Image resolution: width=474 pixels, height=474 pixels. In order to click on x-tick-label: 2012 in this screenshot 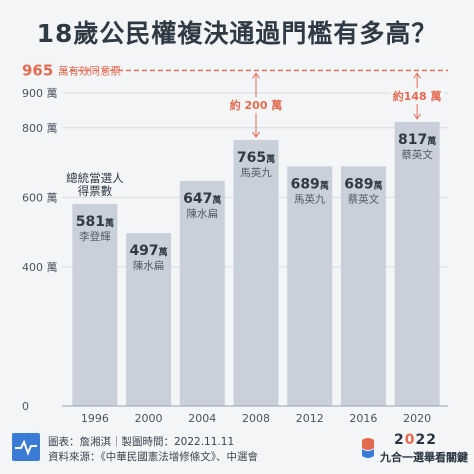, I will do `click(310, 418)`.